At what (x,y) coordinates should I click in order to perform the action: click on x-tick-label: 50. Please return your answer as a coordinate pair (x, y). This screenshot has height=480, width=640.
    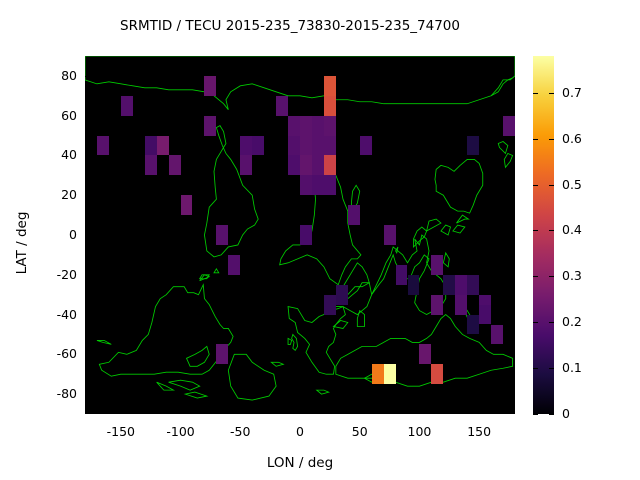
    Looking at the image, I should click on (359, 431).